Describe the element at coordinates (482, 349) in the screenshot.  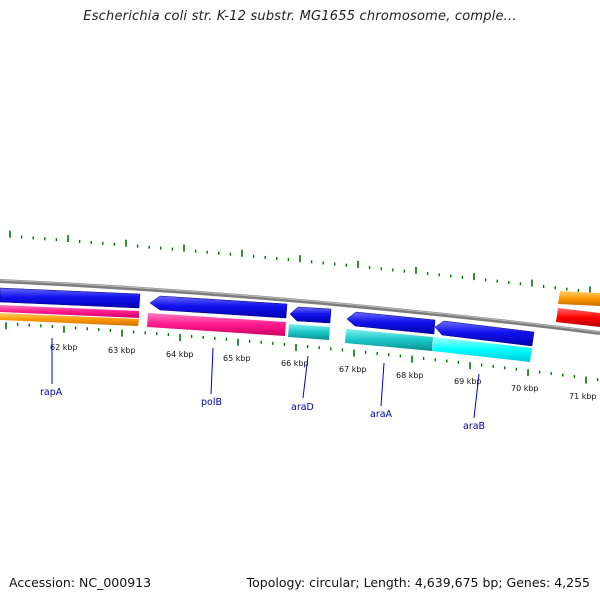
I see `feature-track-cyan-araB` at that location.